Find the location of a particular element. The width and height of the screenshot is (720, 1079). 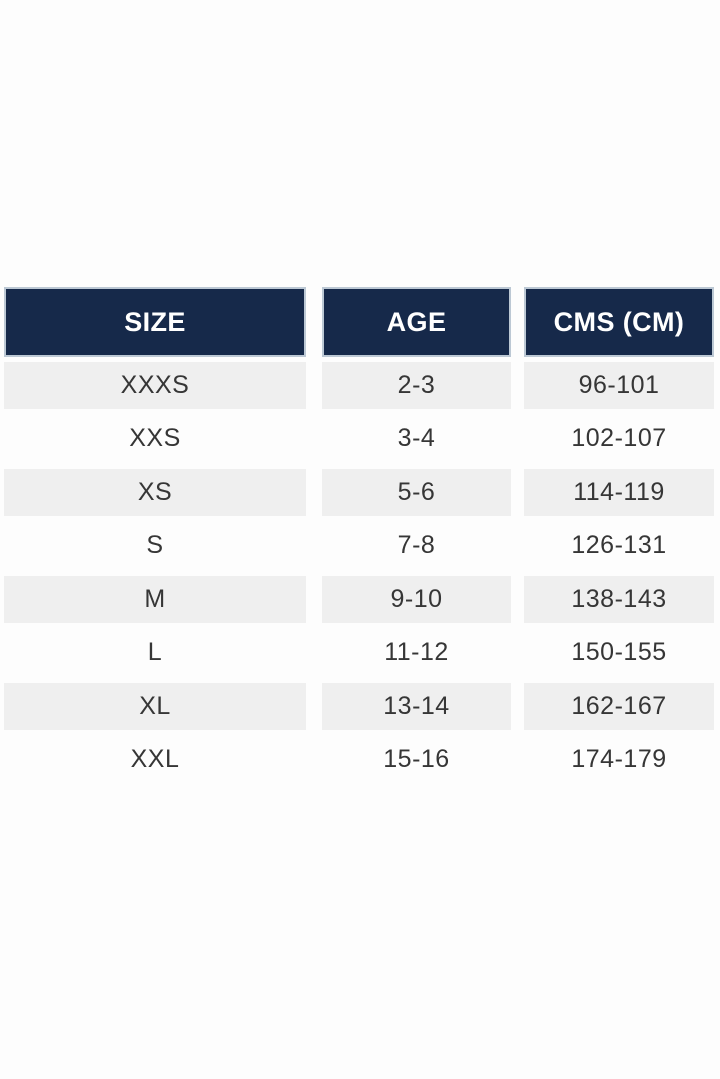

cell-cms-xxxs: 96-101 is located at coordinates (619, 386).